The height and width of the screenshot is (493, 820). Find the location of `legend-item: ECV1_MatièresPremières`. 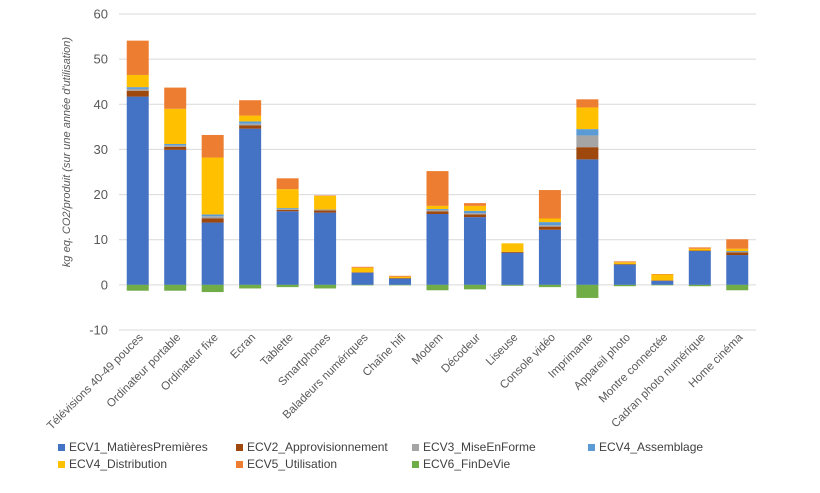

legend-item: ECV1_MatièresPremières is located at coordinates (147, 447).